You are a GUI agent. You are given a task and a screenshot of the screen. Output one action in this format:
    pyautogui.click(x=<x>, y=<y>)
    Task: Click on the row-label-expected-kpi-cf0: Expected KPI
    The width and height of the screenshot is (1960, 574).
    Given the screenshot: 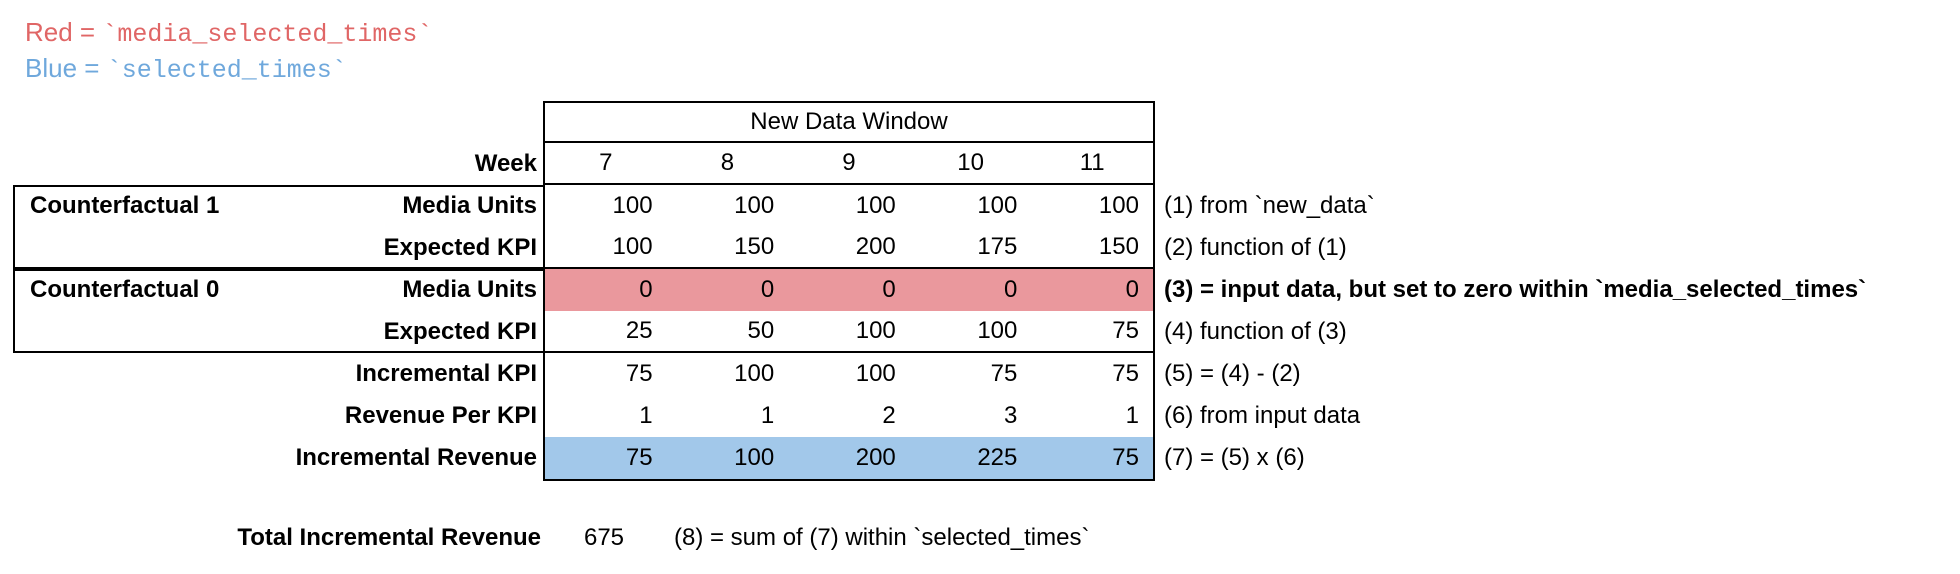 What is the action you would take?
    pyautogui.click(x=460, y=331)
    